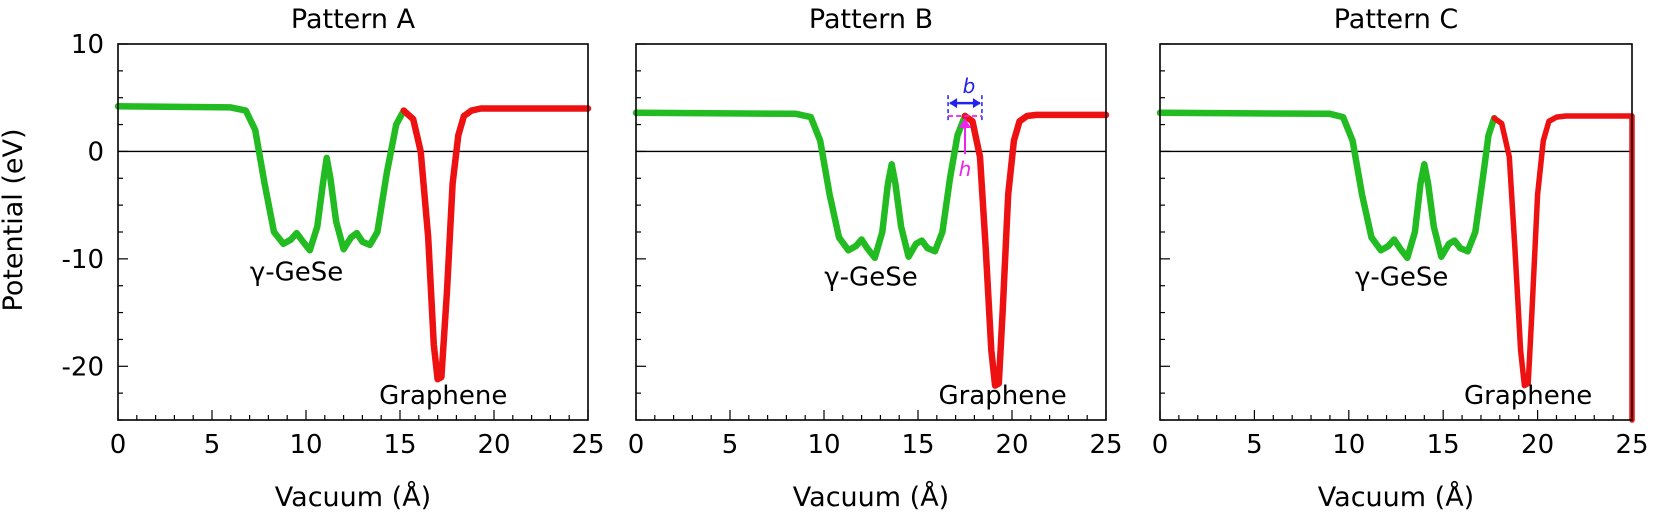 The width and height of the screenshot is (1654, 520). What do you see at coordinates (87, 45) in the screenshot?
I see `y-tick-label: 10` at bounding box center [87, 45].